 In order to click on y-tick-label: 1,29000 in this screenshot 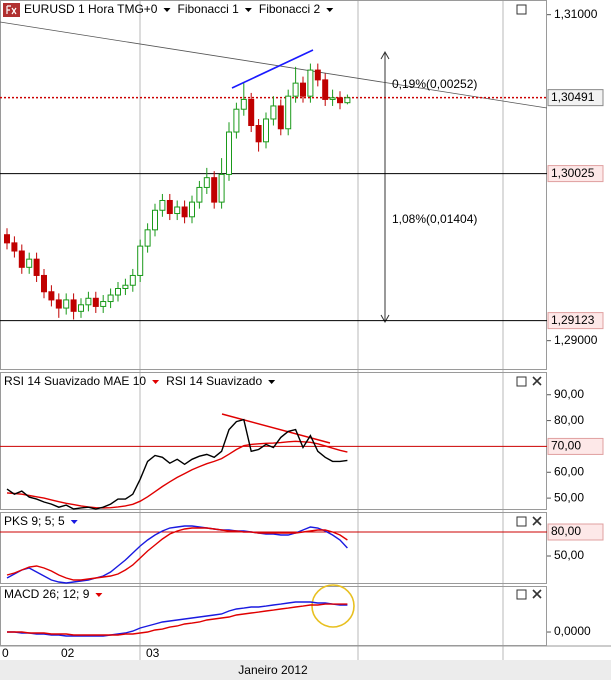, I will do `click(576, 340)`.